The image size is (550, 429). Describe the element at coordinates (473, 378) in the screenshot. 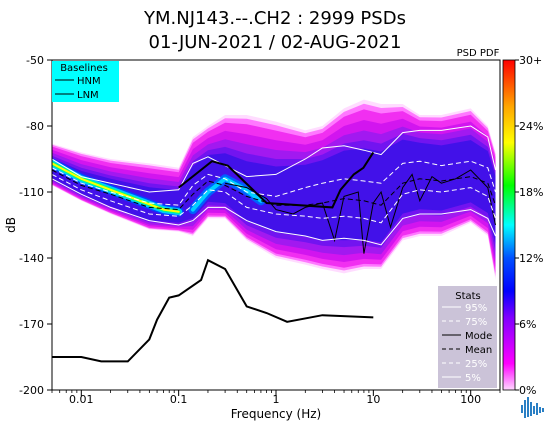

I see `legend-5-label: 5%` at that location.